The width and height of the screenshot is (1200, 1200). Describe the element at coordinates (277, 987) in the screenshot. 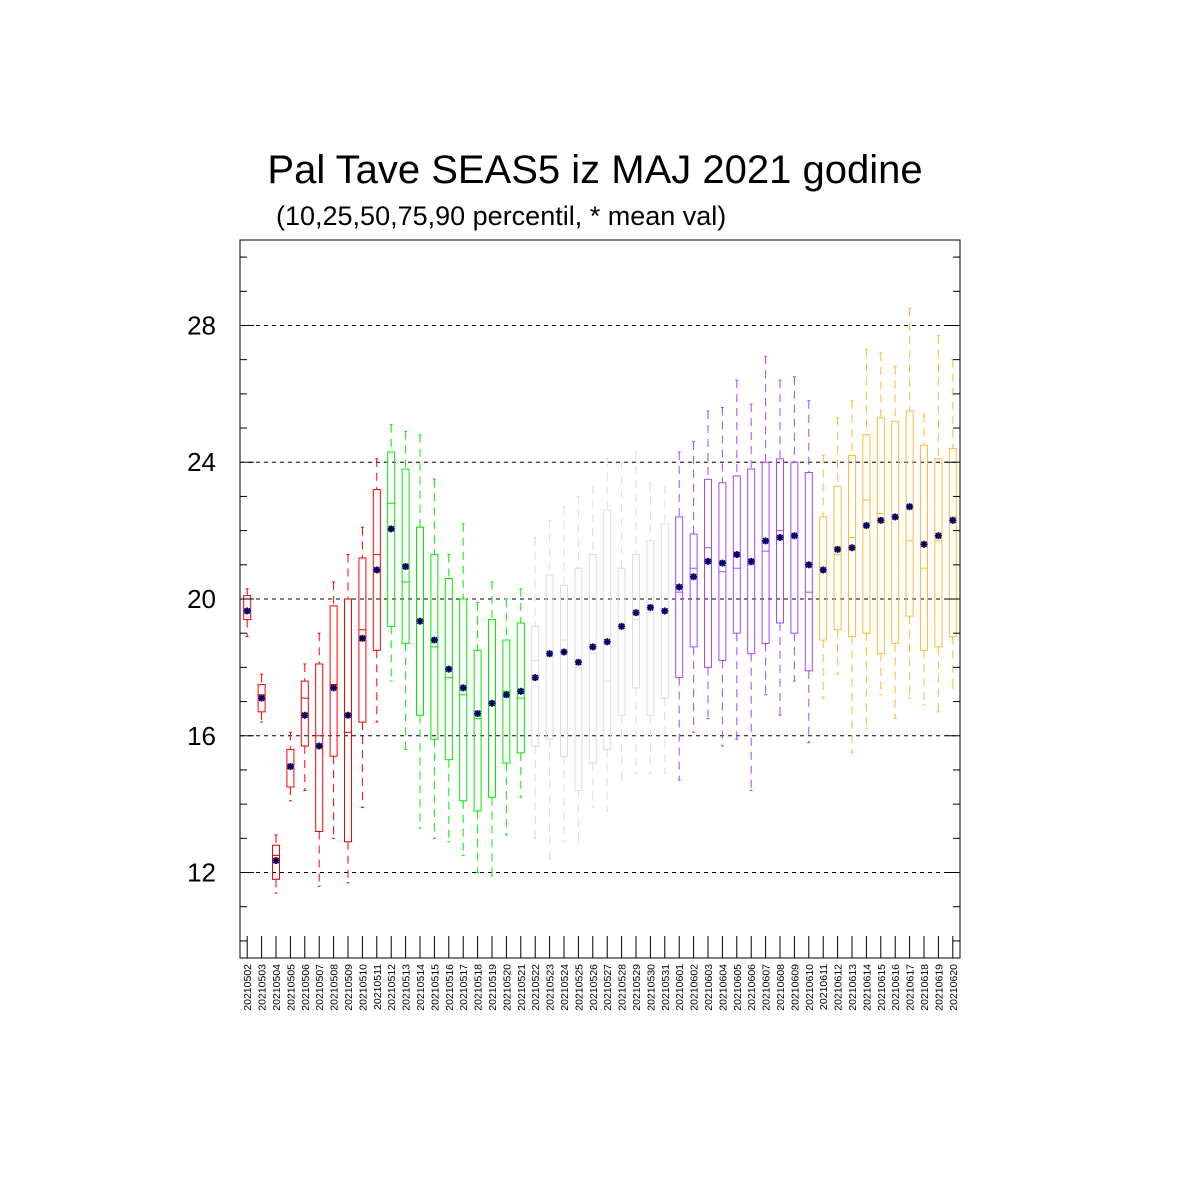

I see `x-tick-label: 20210504` at that location.